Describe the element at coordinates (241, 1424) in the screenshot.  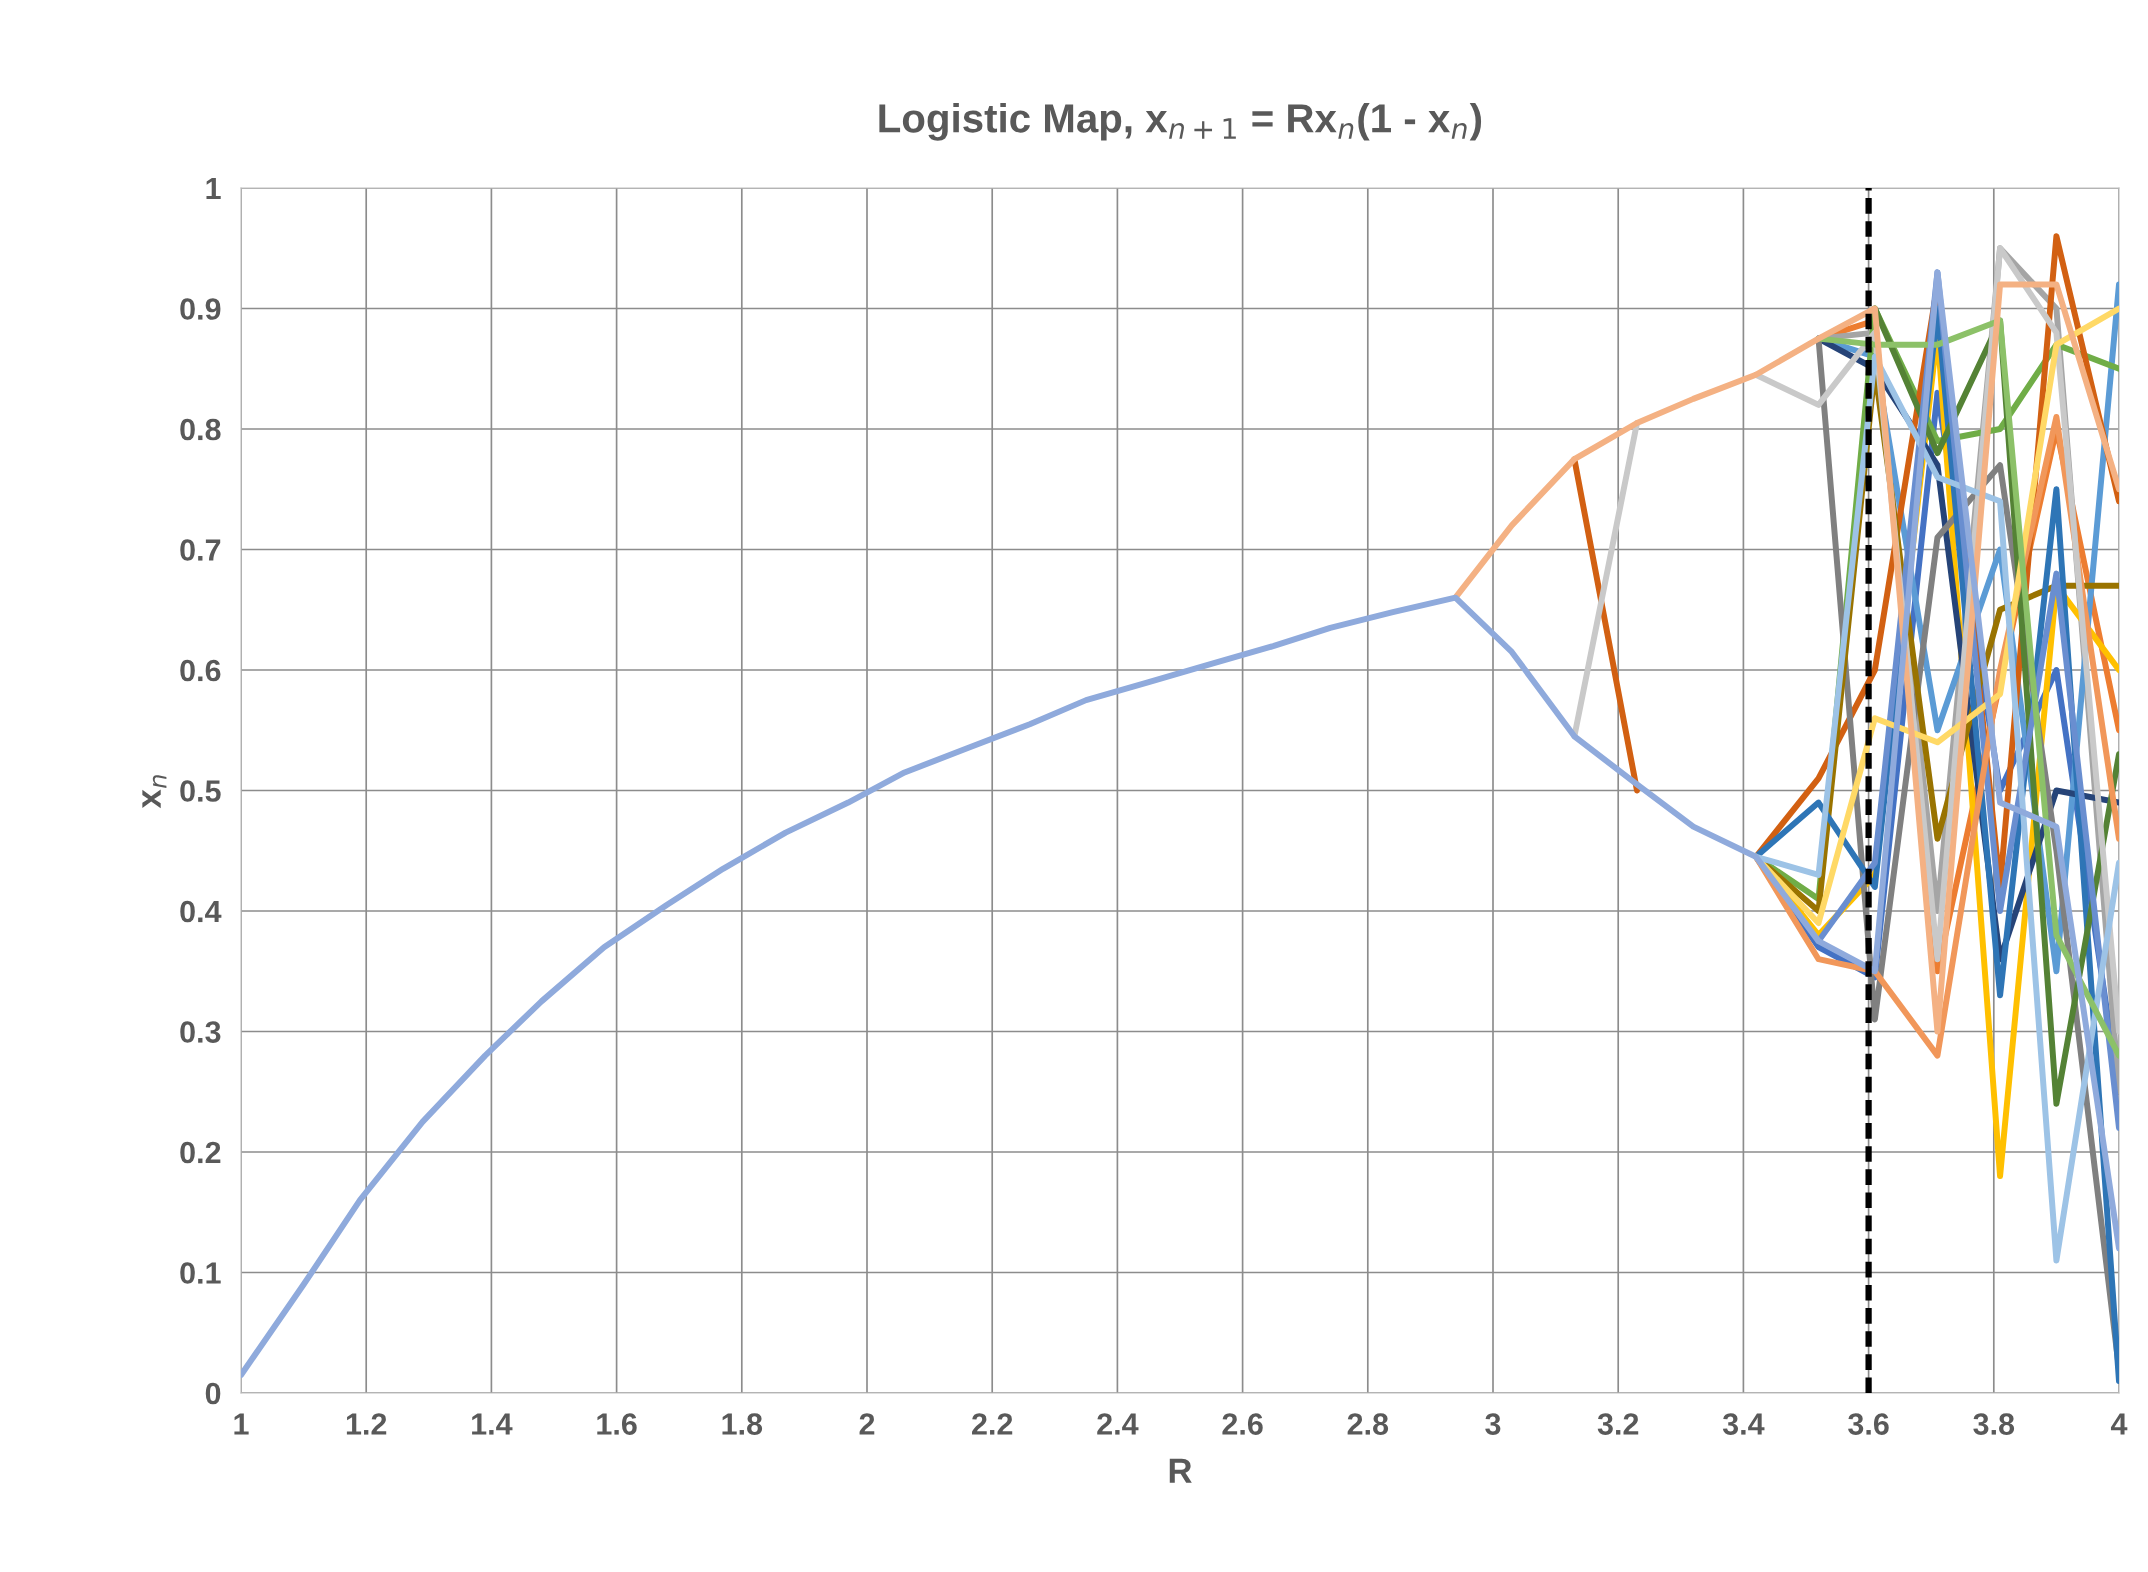
I see `x-tick-label: 1` at that location.